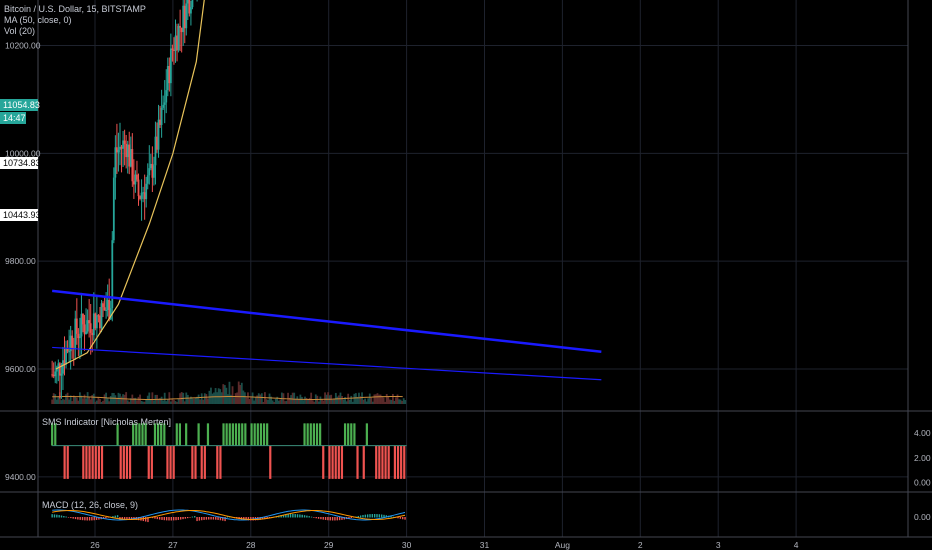 The width and height of the screenshot is (932, 550). Describe the element at coordinates (491, 516) in the screenshot. I see `macd-pane: 0.00` at that location.